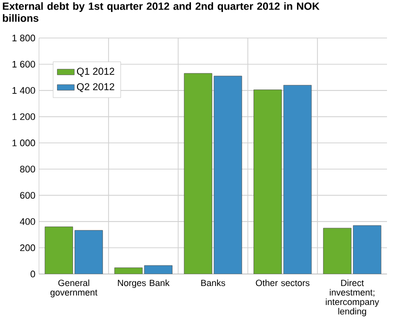 This screenshot has width=400, height=320. What do you see at coordinates (161, 12) in the screenshot?
I see `chart-title: External debt by 1st quarter 2012 and 2nd quarter 2012 in NOK billions` at bounding box center [161, 12].